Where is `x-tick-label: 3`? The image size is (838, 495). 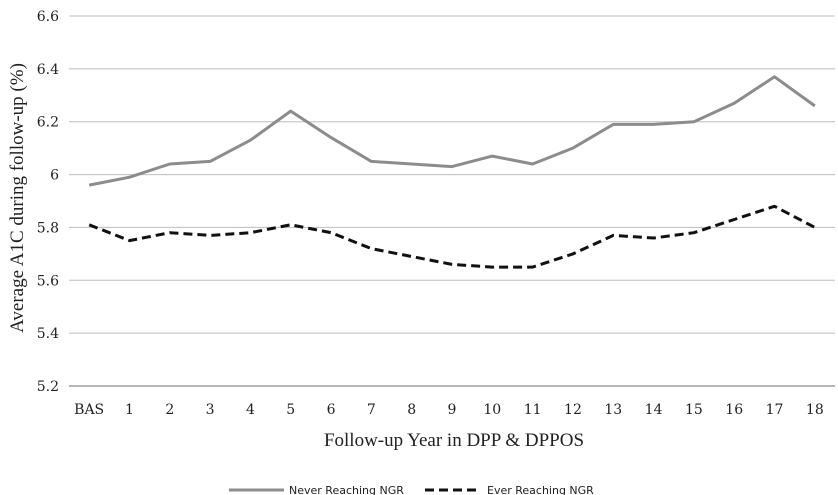
x-tick-label: 3 is located at coordinates (210, 410).